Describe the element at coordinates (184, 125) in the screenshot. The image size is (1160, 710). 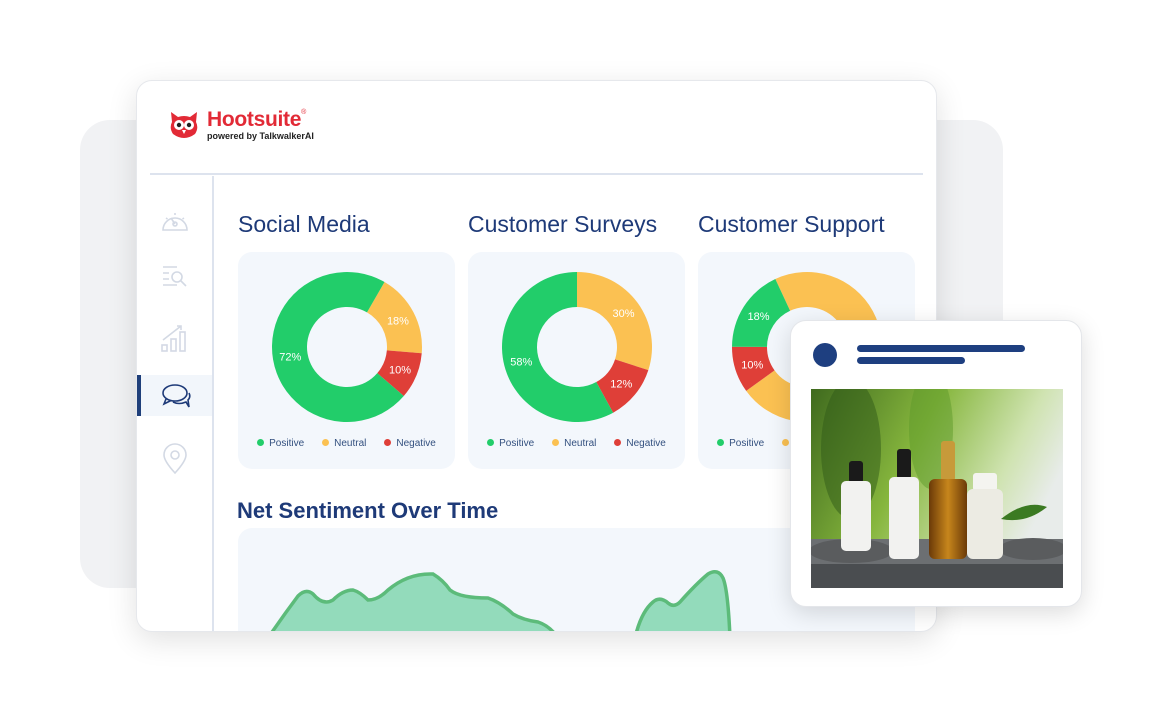
I see `owl-logo-icon` at that location.